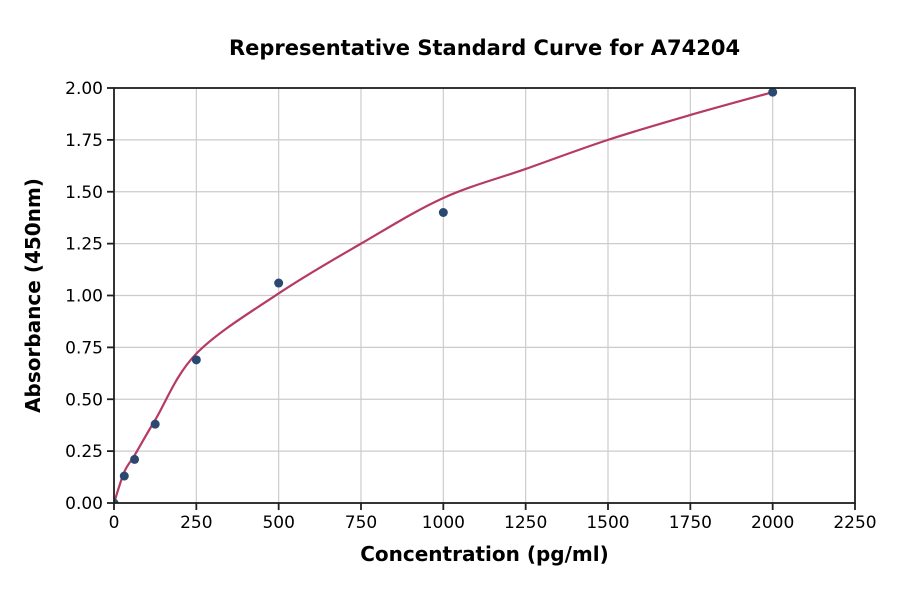 The image size is (900, 598). I want to click on x-tick-label: 750, so click(361, 523).